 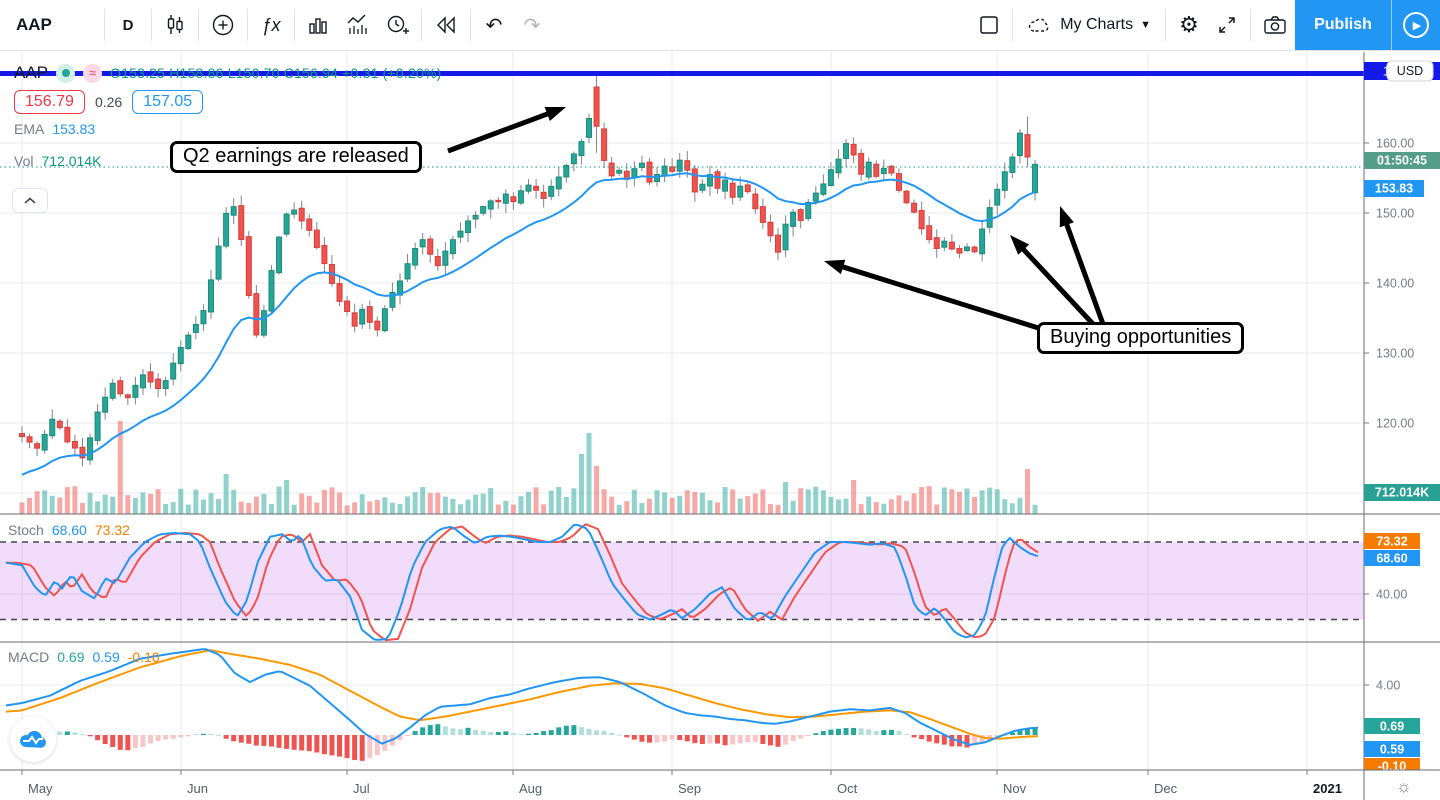 I want to click on svg-text: 68.60, so click(x=1391, y=559).